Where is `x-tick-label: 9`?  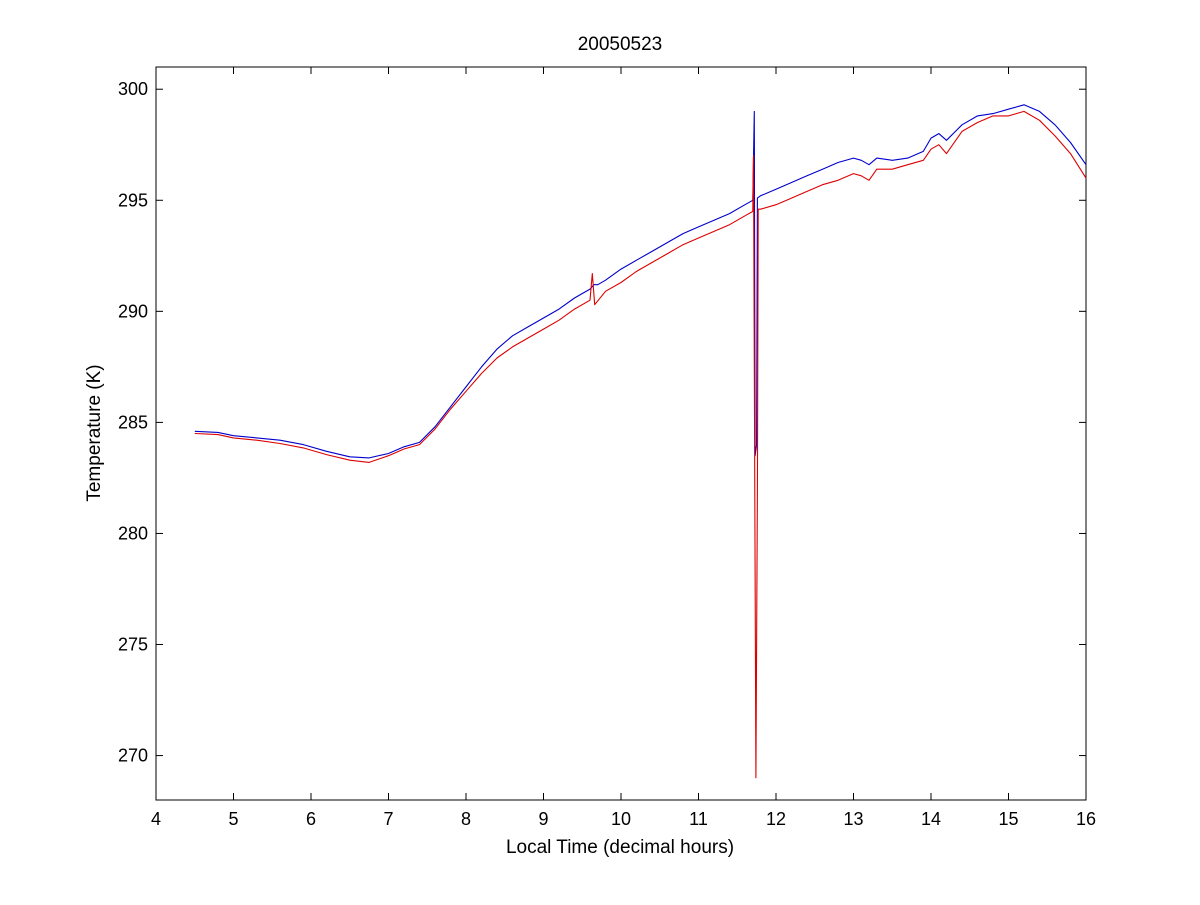 x-tick-label: 9 is located at coordinates (543, 819).